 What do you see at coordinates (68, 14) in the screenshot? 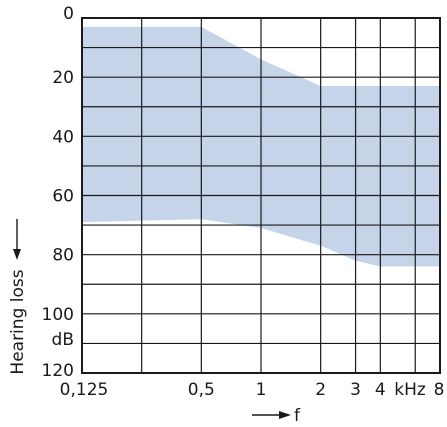
I see `y-tick-label: 0` at bounding box center [68, 14].